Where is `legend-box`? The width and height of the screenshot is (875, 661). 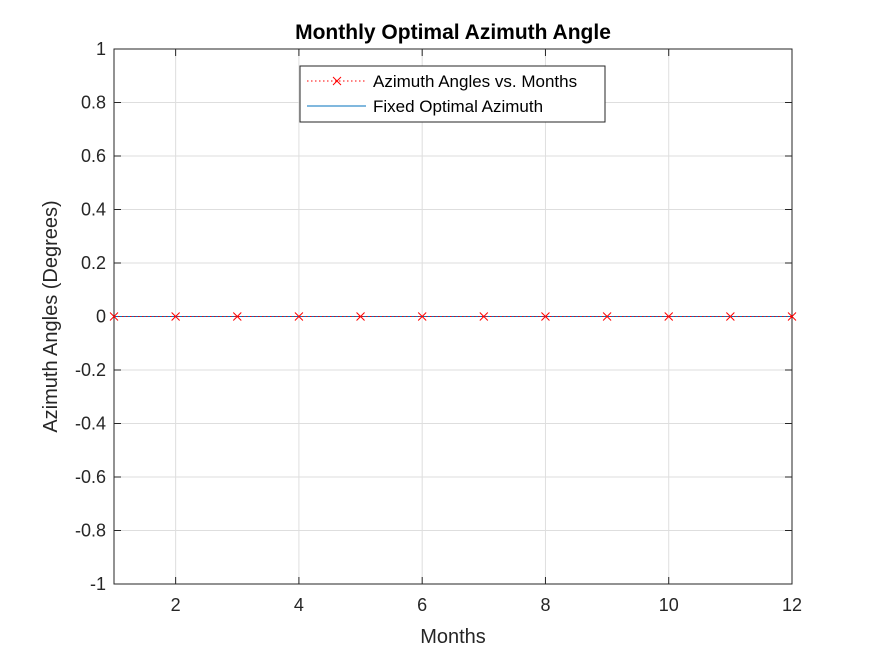 legend-box is located at coordinates (452, 94).